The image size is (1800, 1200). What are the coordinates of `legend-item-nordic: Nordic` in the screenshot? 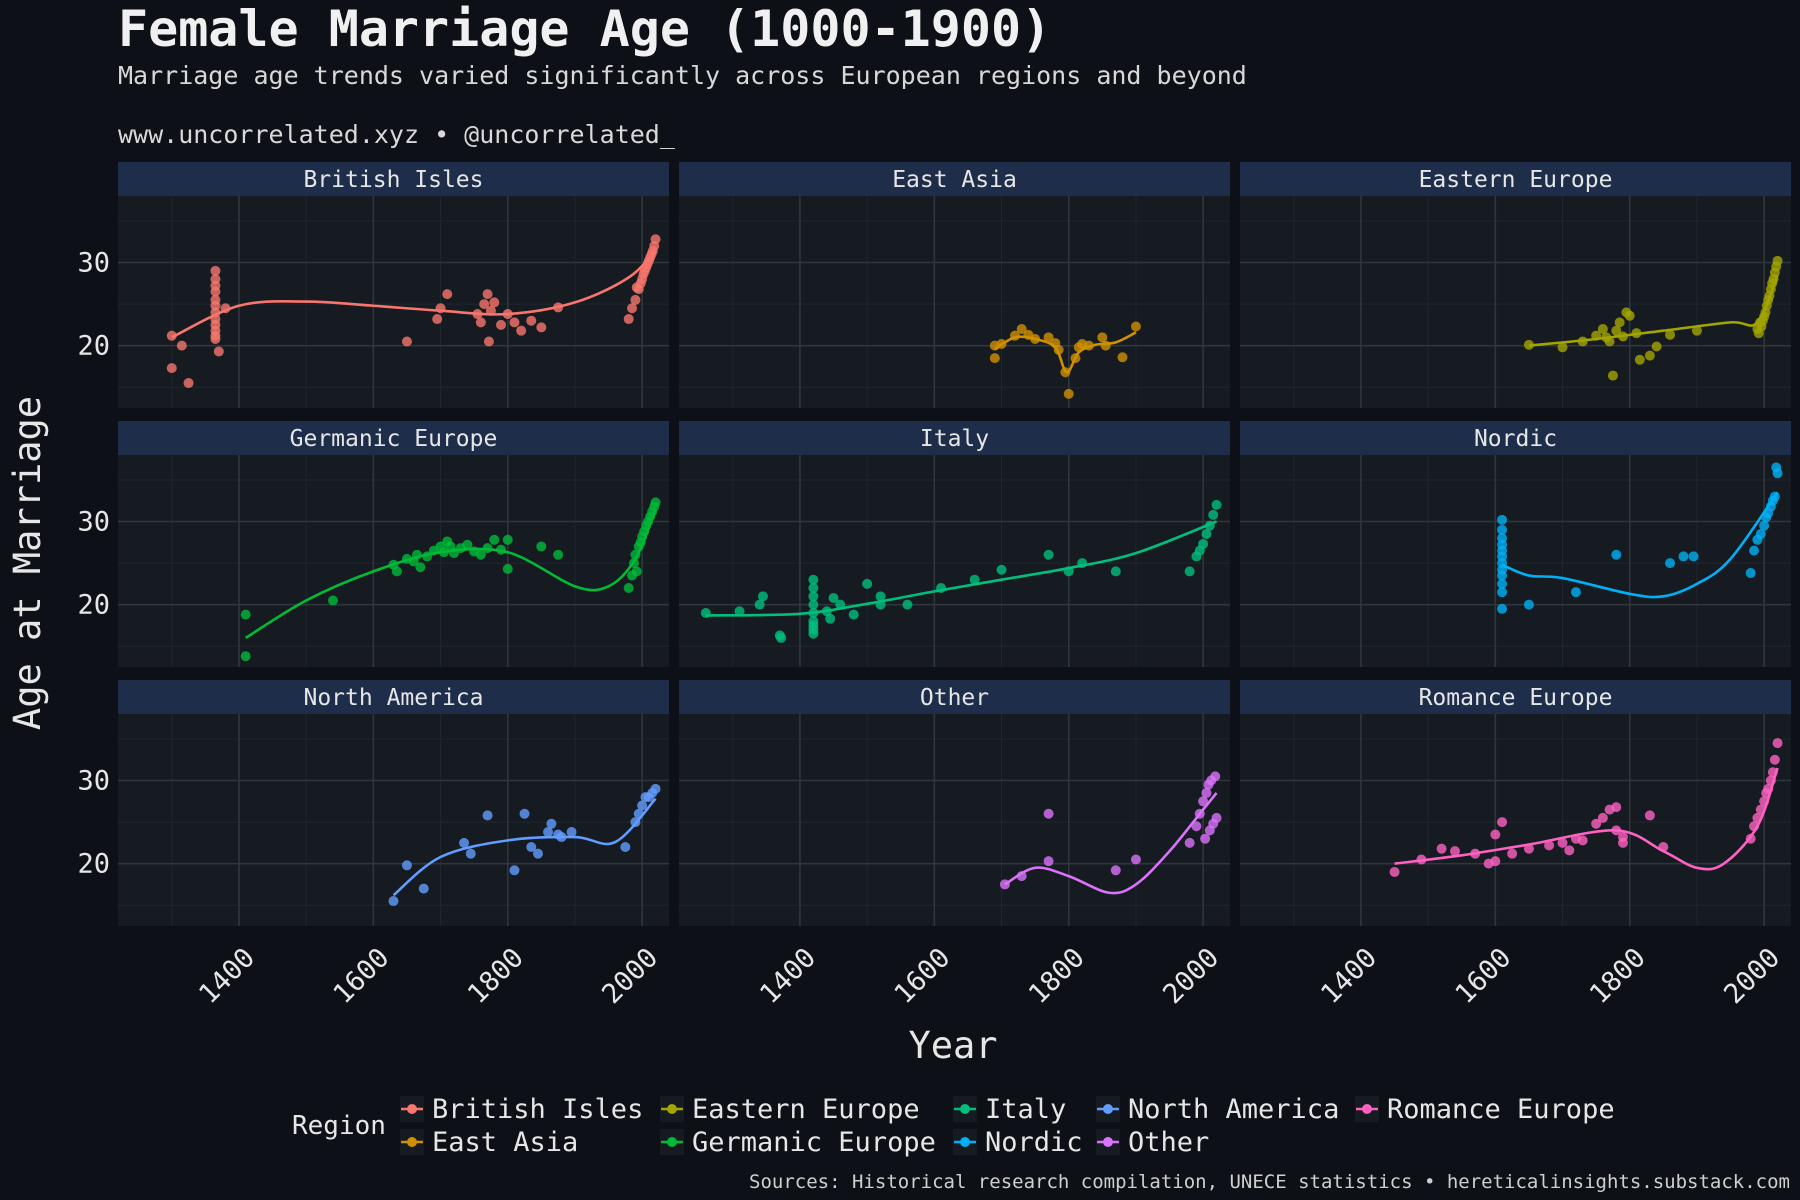 It's located at (1018, 1142).